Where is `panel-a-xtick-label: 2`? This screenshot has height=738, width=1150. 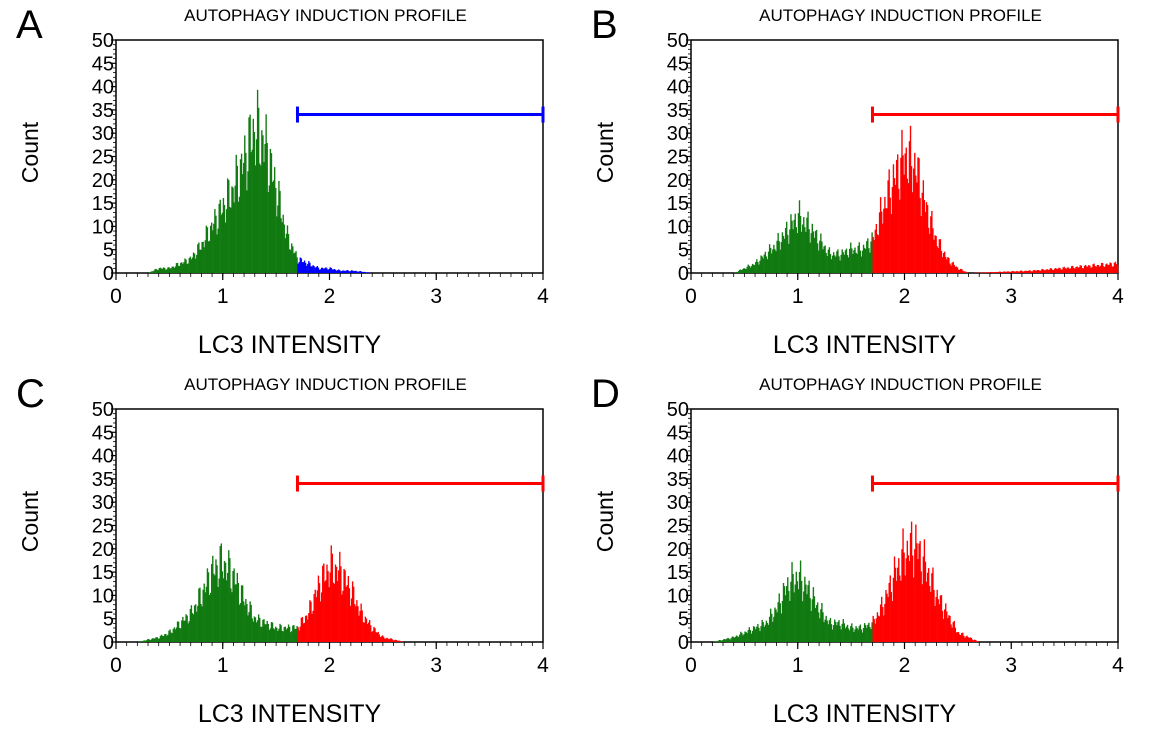
panel-a-xtick-label: 2 is located at coordinates (330, 296).